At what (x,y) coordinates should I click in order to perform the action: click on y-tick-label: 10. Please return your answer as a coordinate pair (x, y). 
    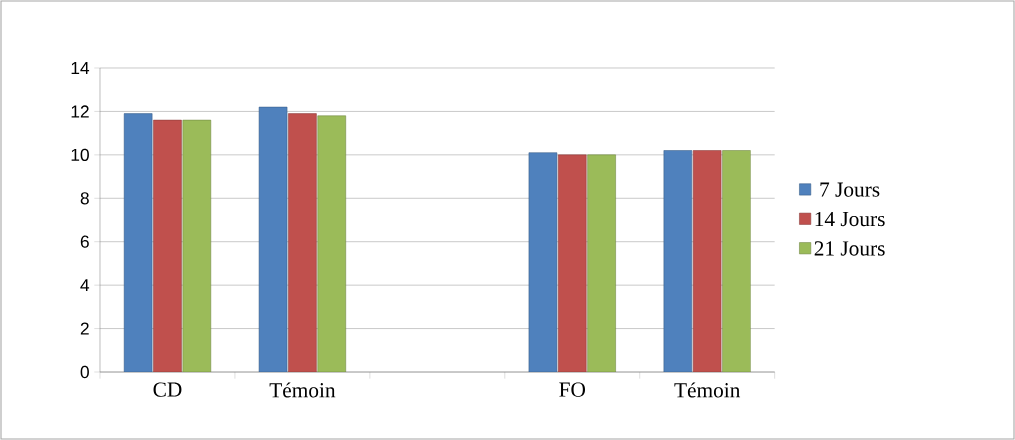
    Looking at the image, I should click on (80, 154).